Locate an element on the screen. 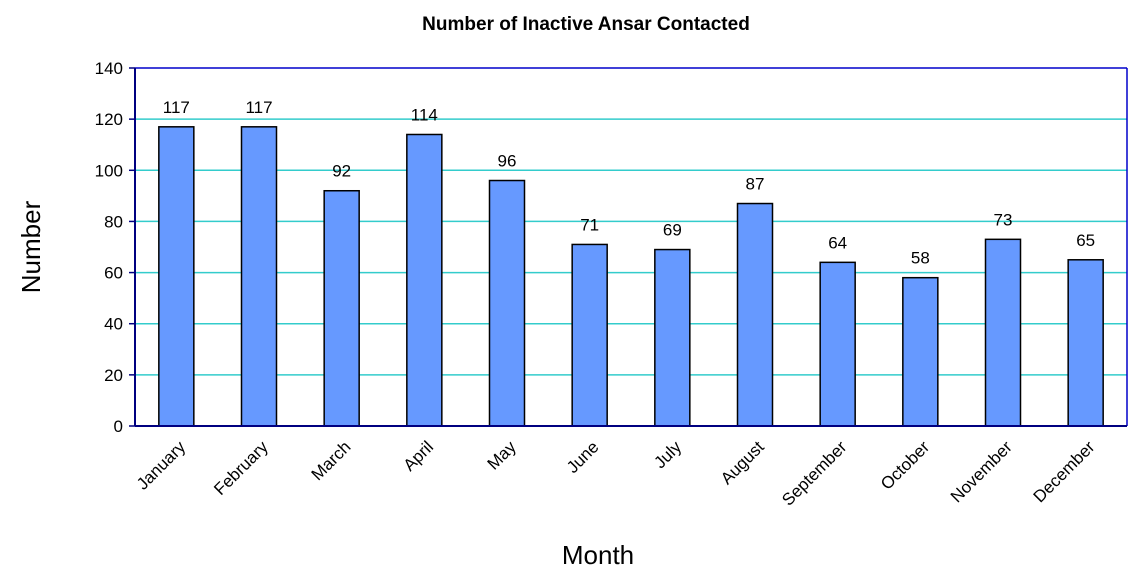  x-tick-label: April is located at coordinates (418, 455).